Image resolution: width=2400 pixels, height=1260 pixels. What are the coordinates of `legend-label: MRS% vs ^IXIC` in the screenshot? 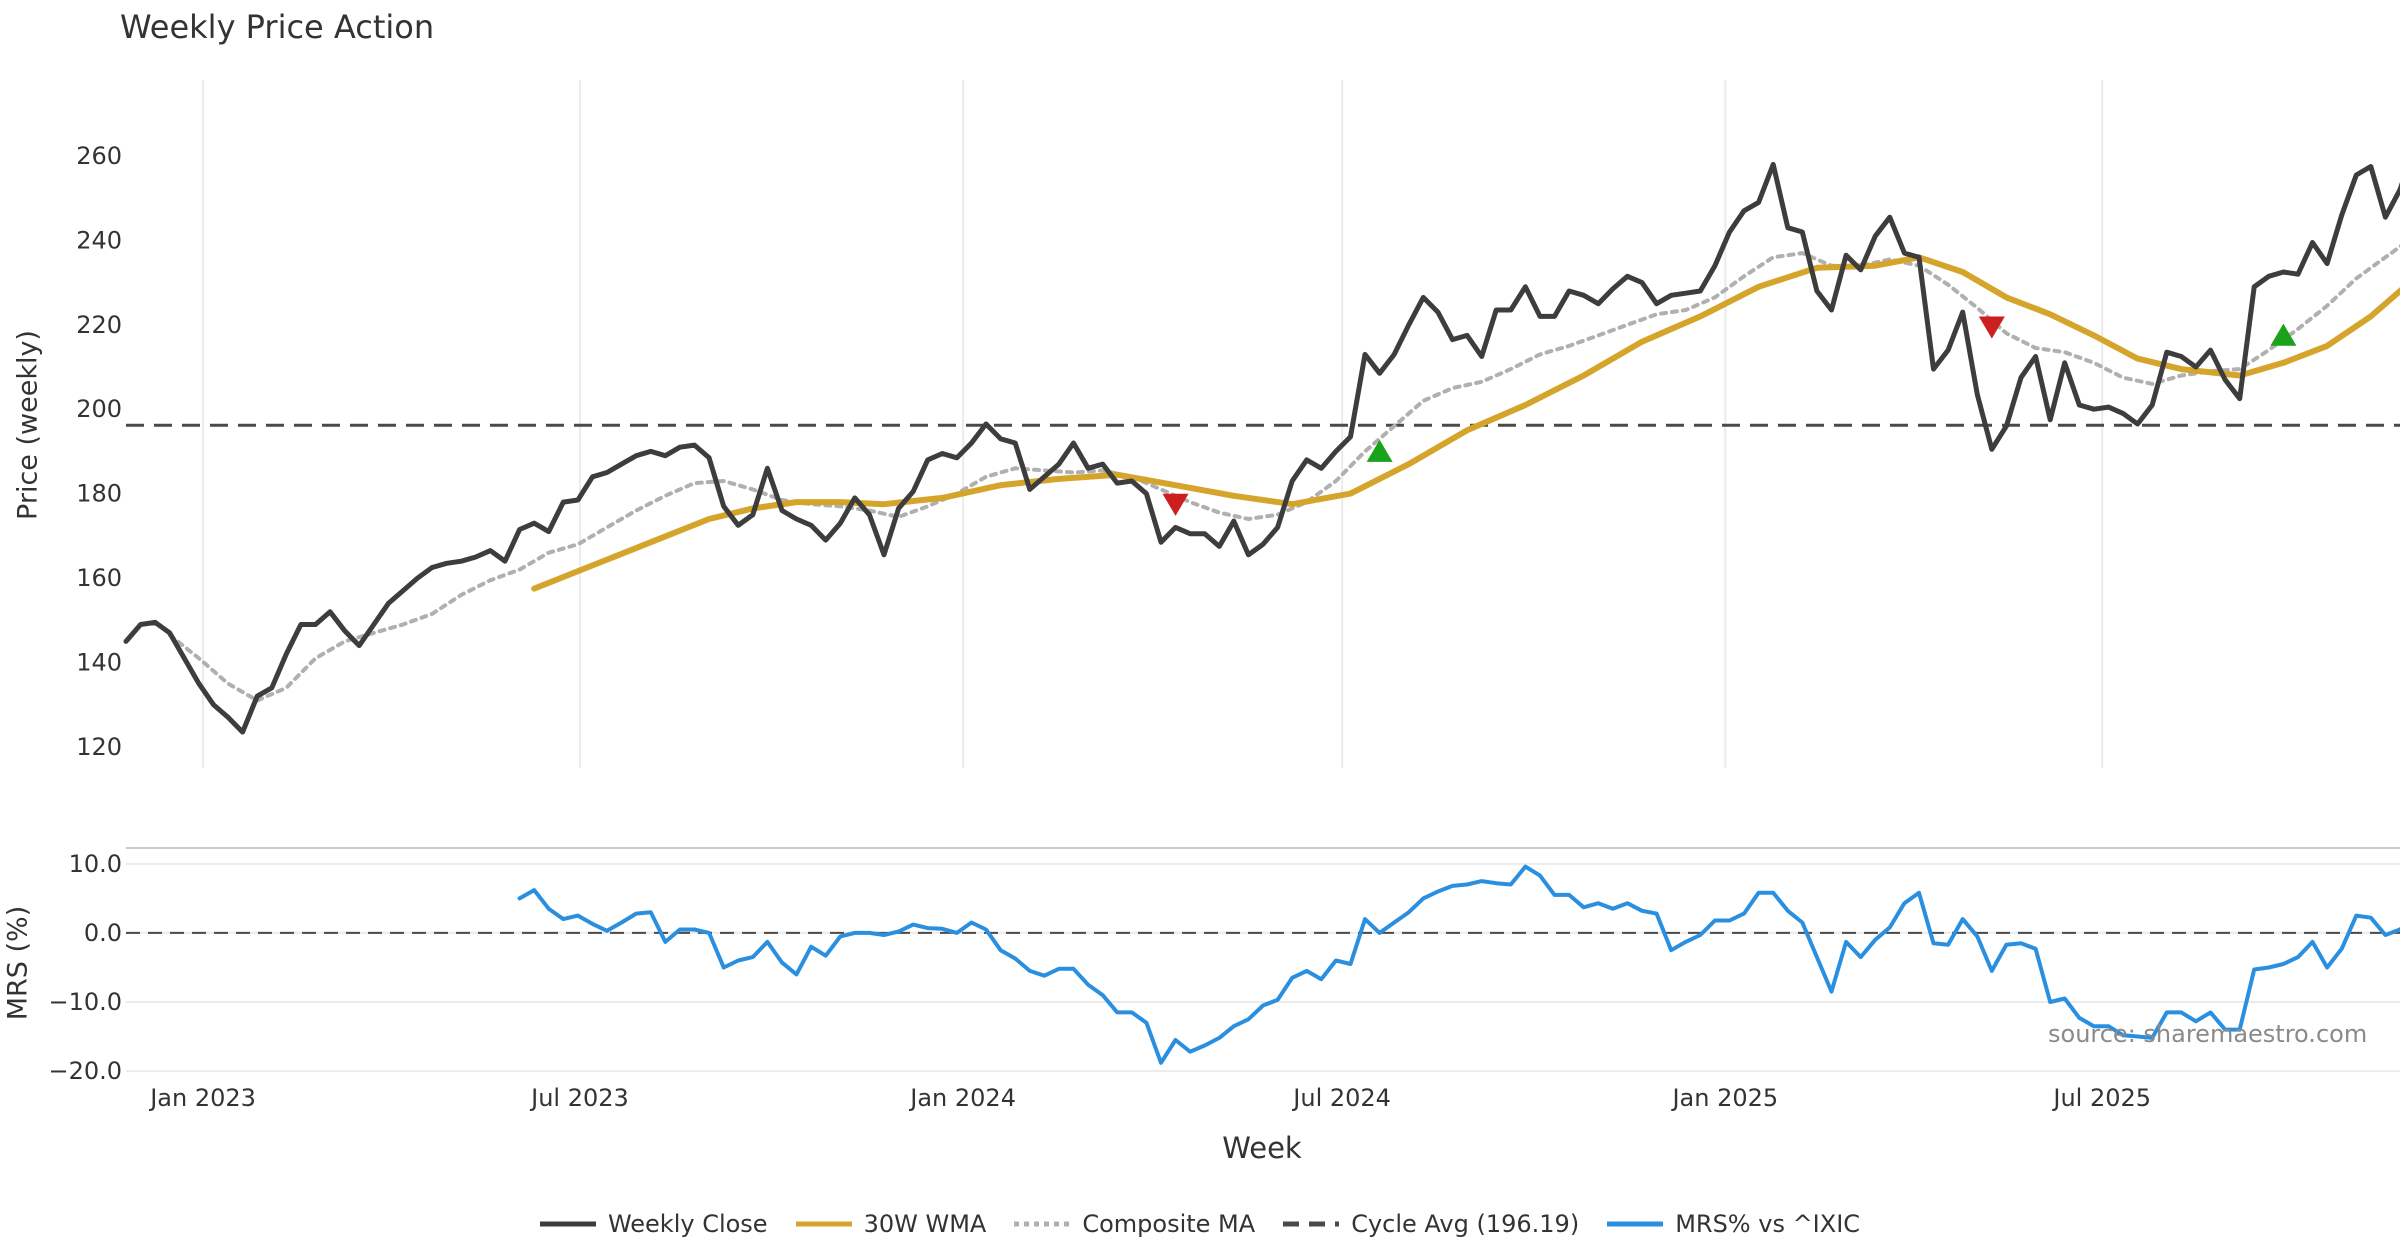 It's located at (1768, 1224).